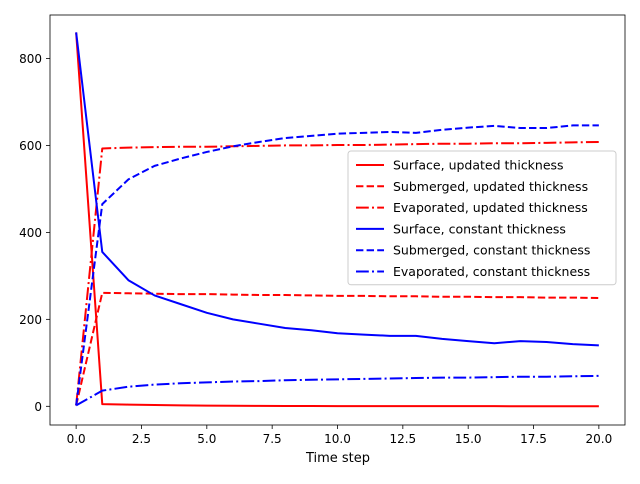 Image resolution: width=640 pixels, height=484 pixels. I want to click on x-tick-label: 17.5, so click(533, 439).